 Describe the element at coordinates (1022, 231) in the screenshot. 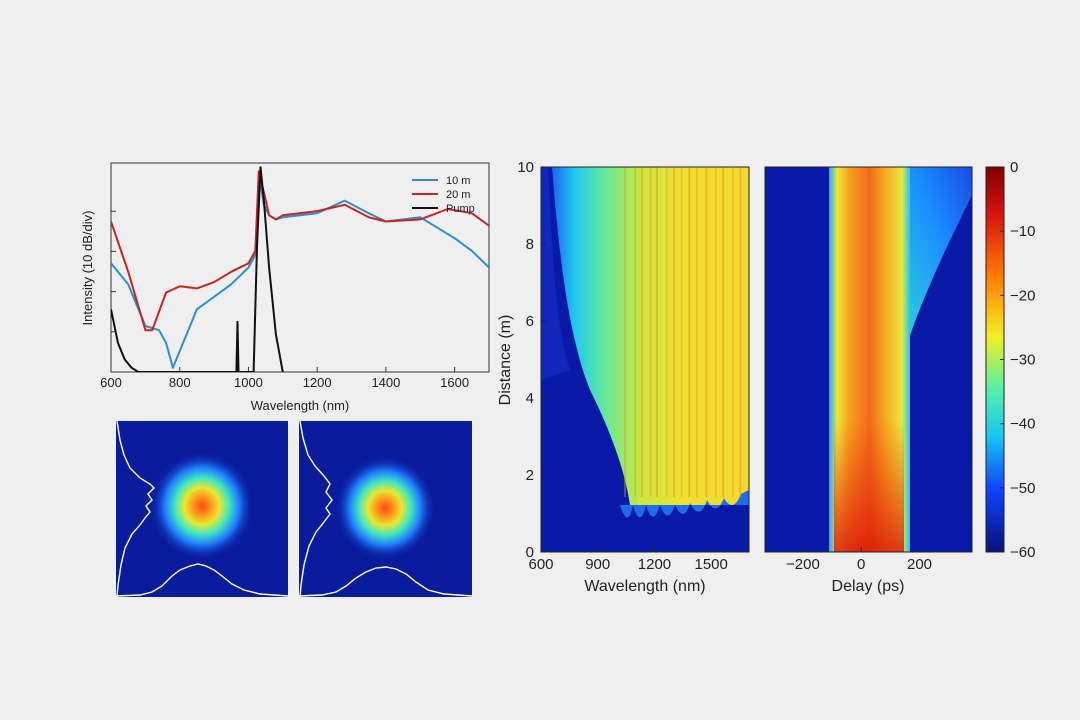

I see `colorbar-tick-label: −10` at that location.